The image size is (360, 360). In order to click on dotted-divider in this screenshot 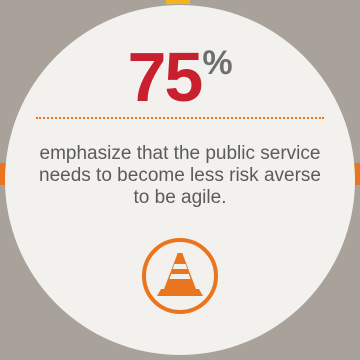, I will do `click(180, 118)`.